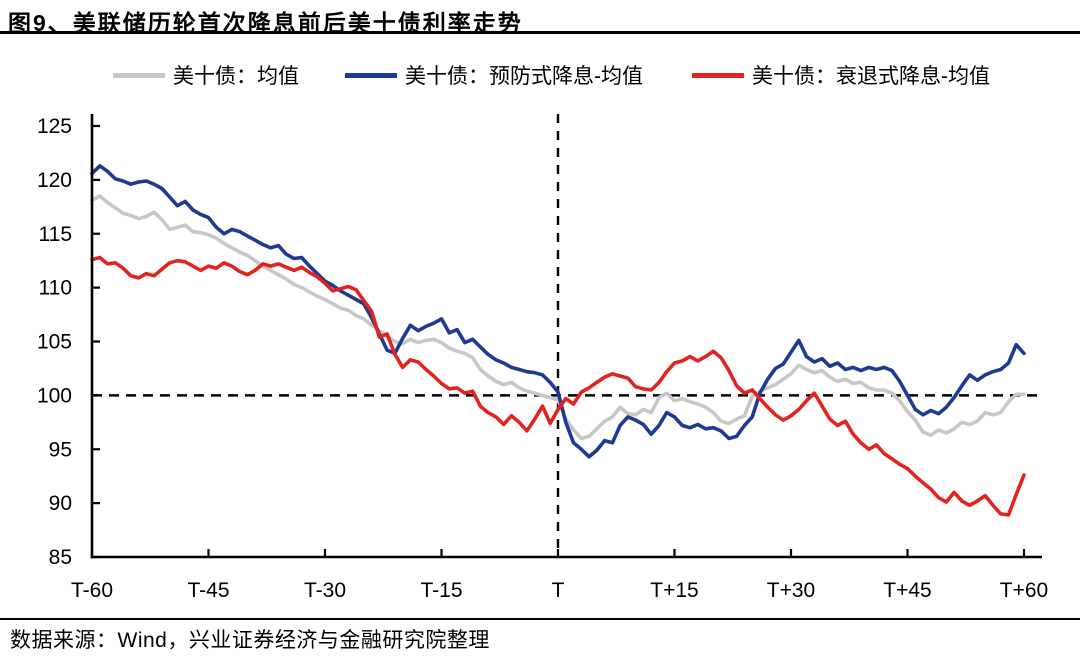 Image resolution: width=1080 pixels, height=656 pixels. Describe the element at coordinates (55, 234) in the screenshot. I see `y-tick-label: 115` at that location.